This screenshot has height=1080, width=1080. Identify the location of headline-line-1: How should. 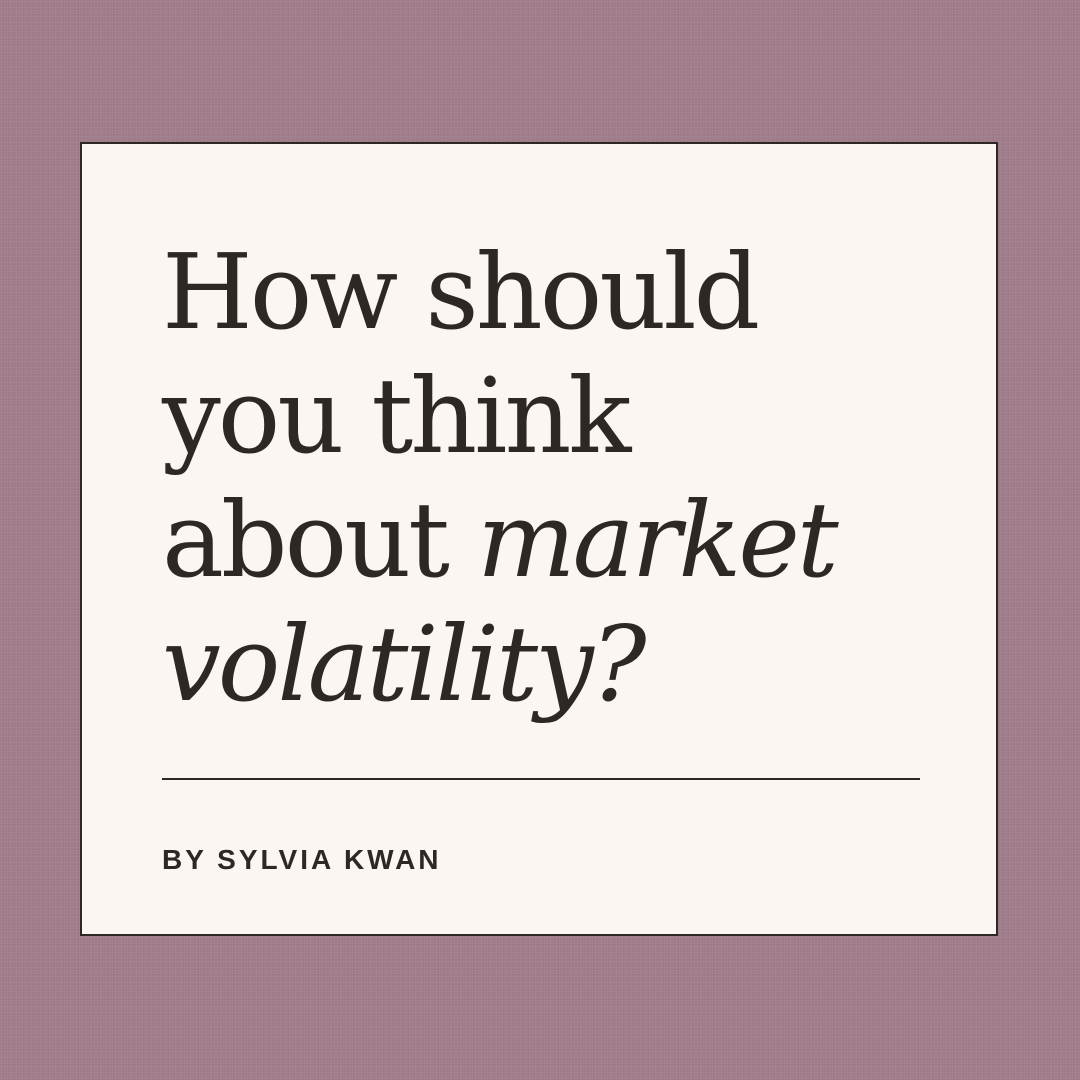
(461, 292).